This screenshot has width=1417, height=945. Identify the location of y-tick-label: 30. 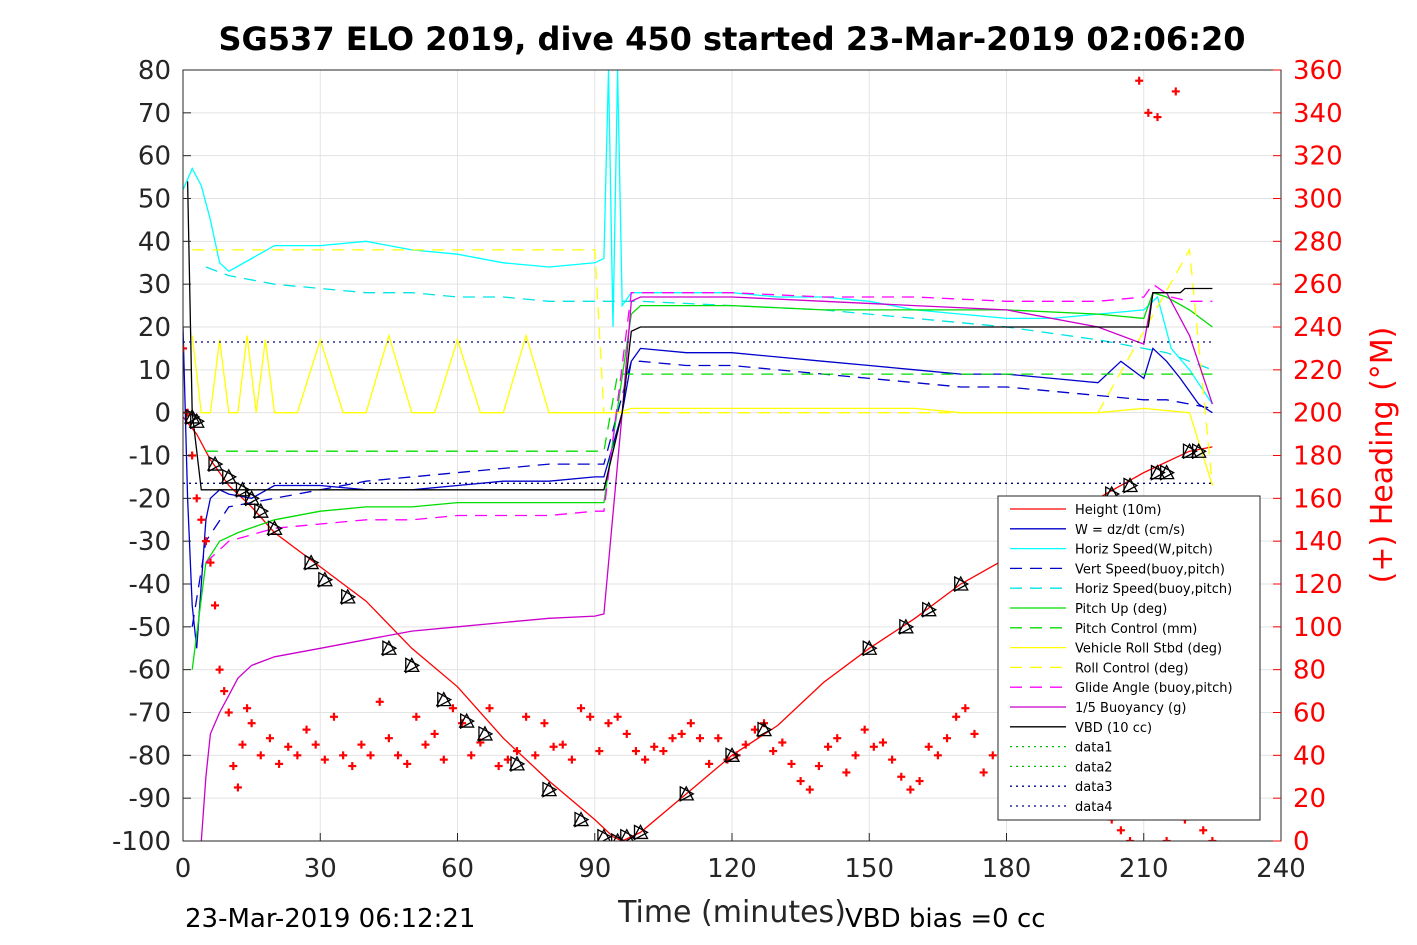
(154, 285).